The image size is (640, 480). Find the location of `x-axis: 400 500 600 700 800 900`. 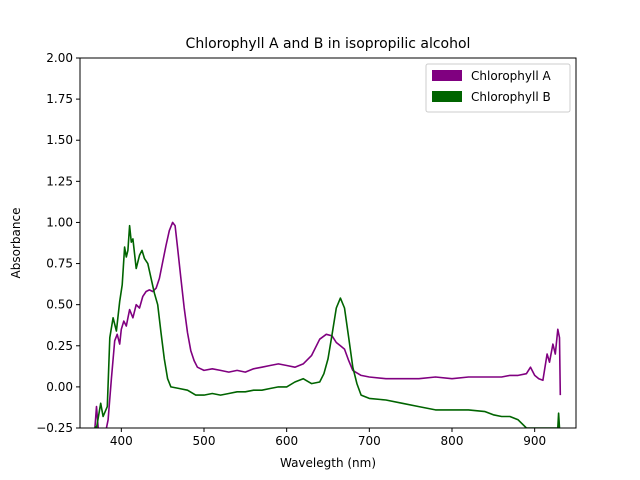

x-axis: 400 500 600 700 800 900 is located at coordinates (328, 438).